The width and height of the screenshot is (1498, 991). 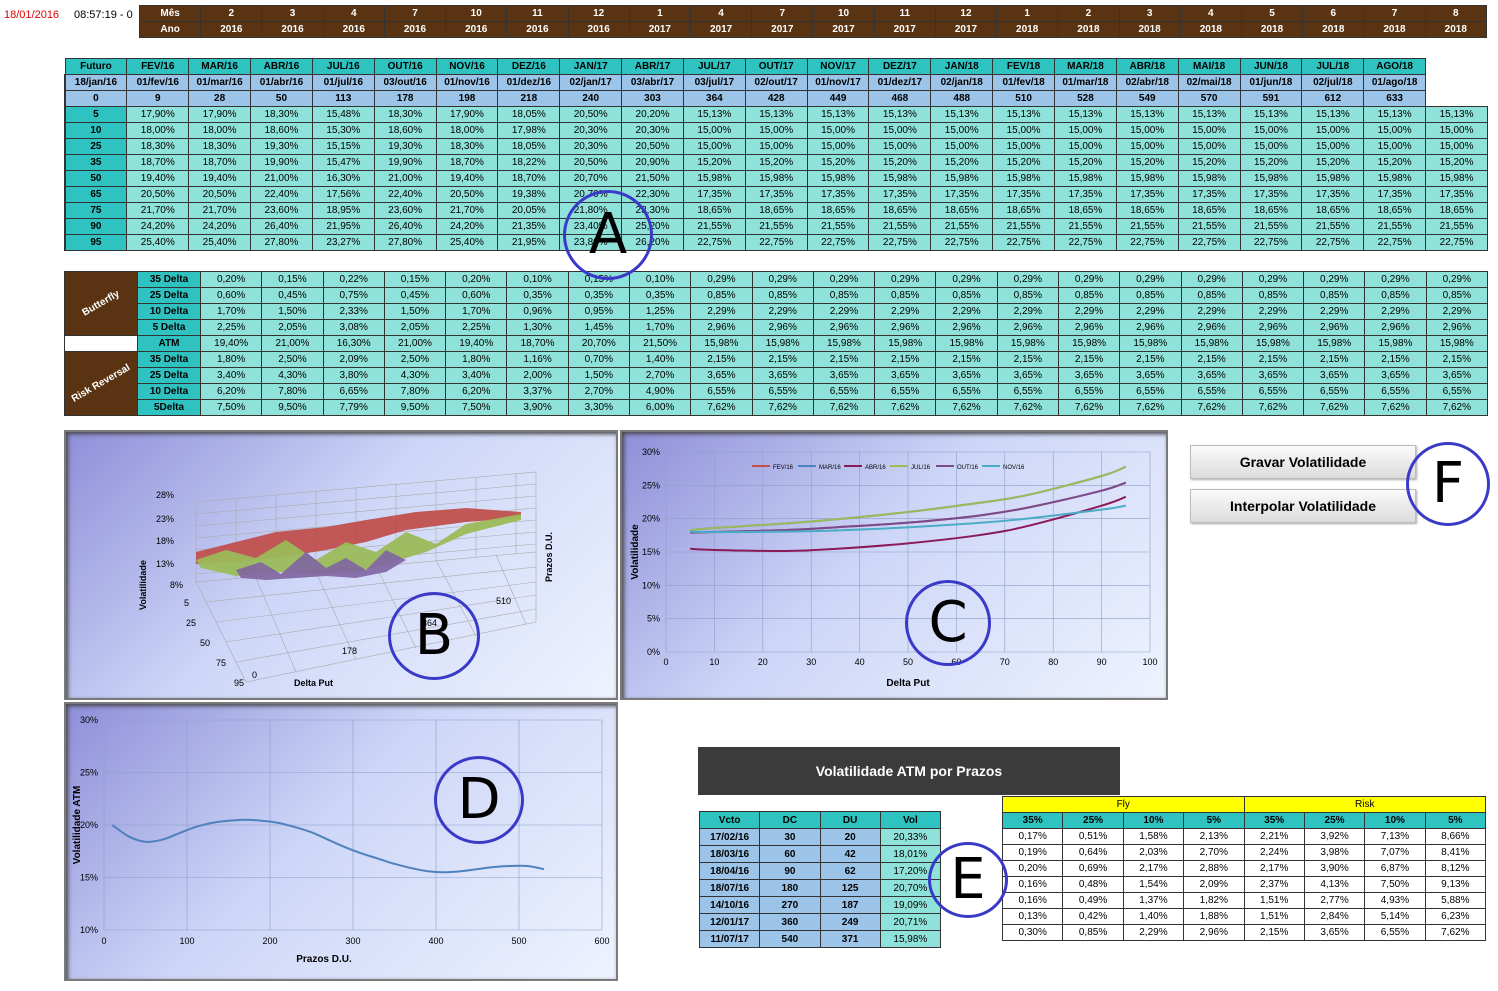 What do you see at coordinates (591, 114) in the screenshot?
I see `vol-cell: 20,50%` at bounding box center [591, 114].